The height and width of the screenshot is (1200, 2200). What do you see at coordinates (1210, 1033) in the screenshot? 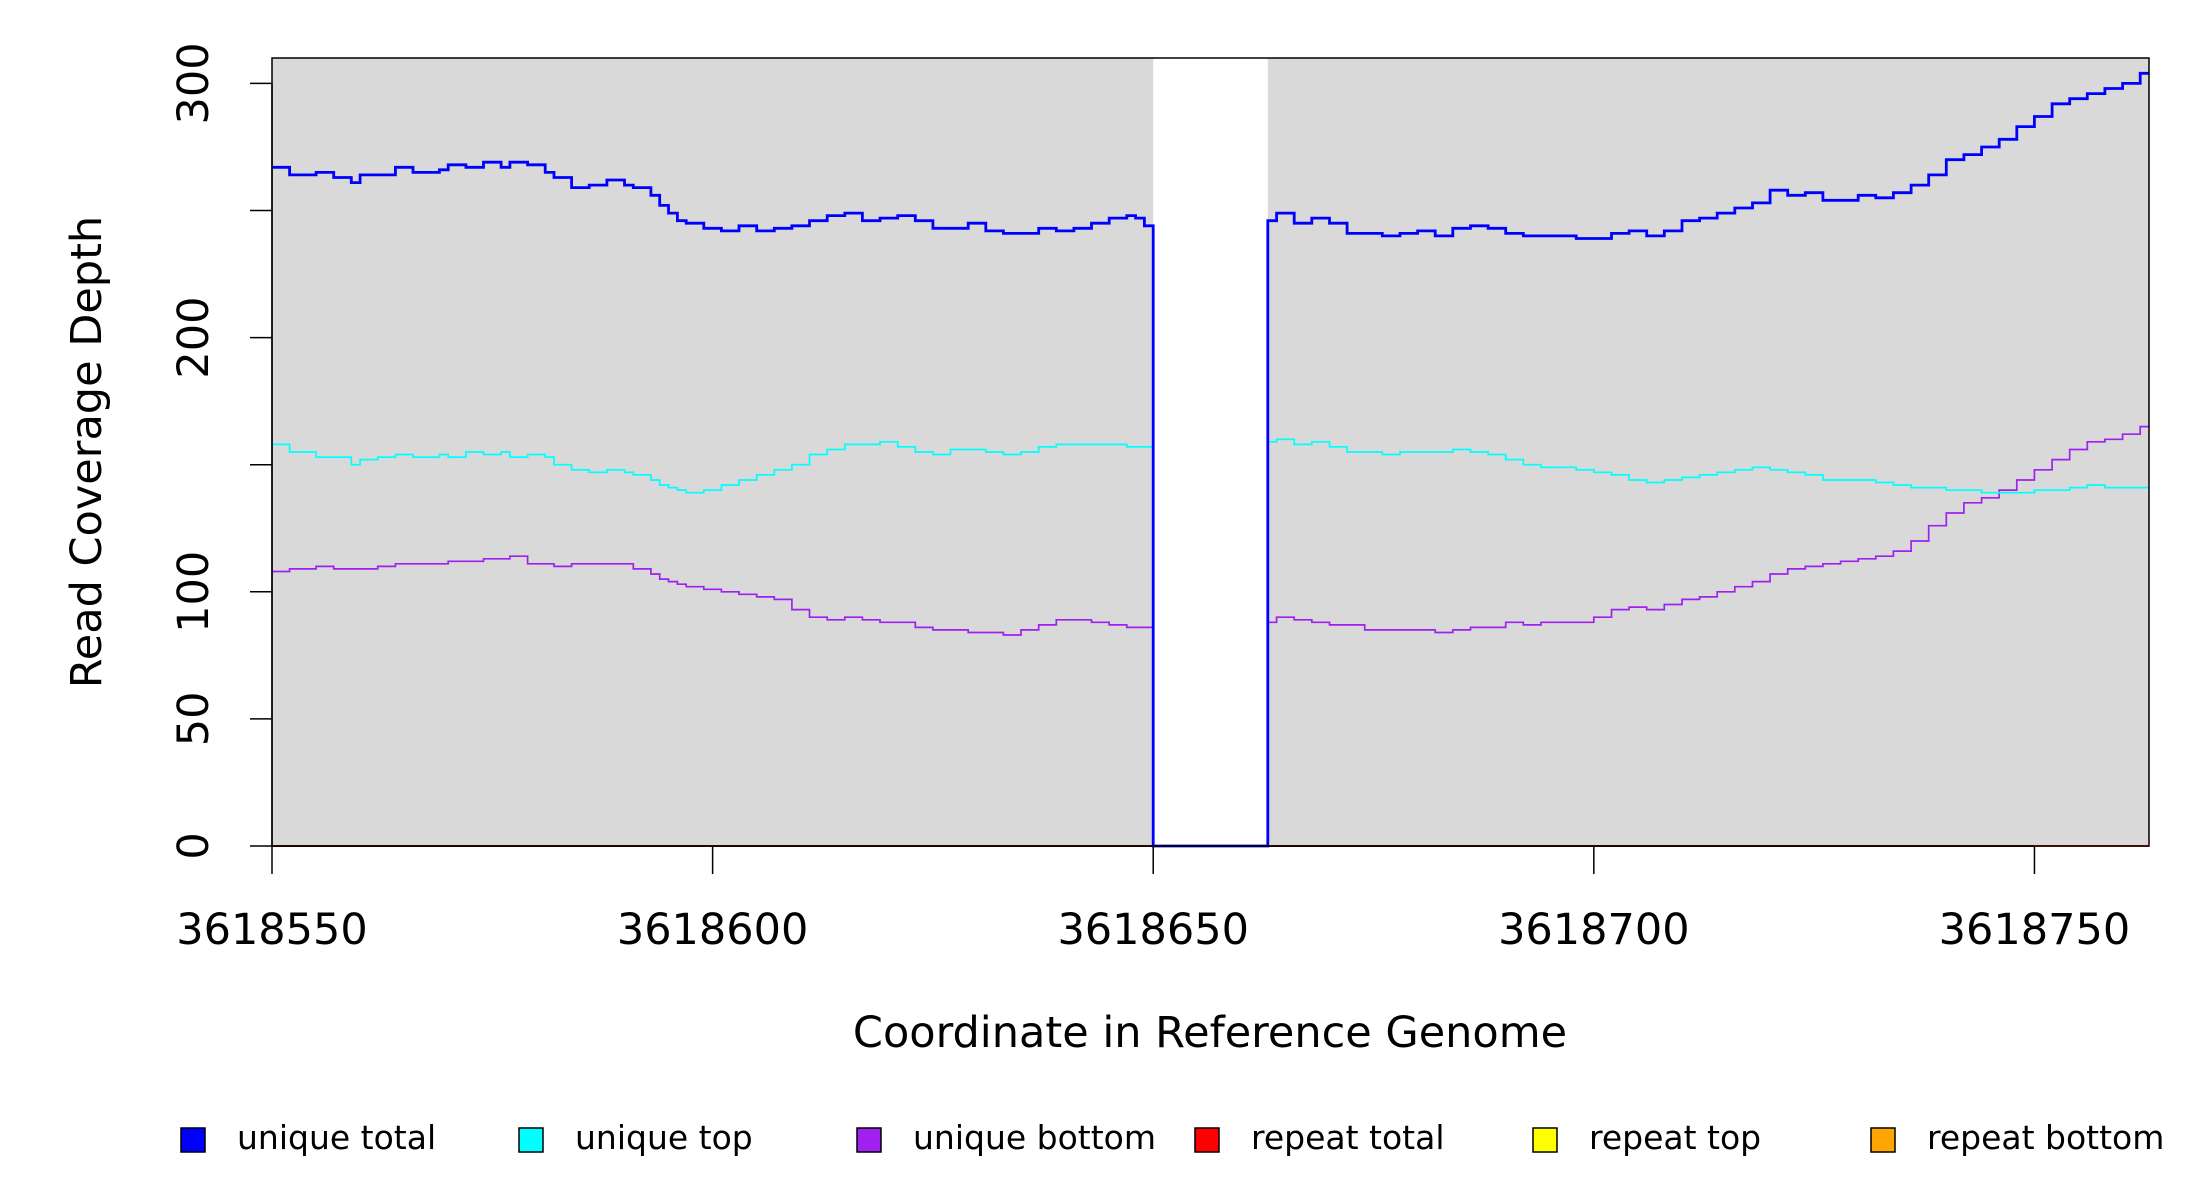
I see `x-axis-label: Coordinate in Reference Genome` at bounding box center [1210, 1033].